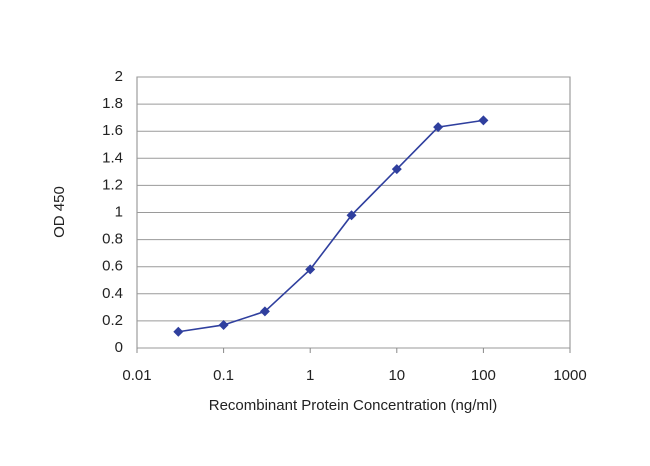 Image resolution: width=650 pixels, height=466 pixels. Describe the element at coordinates (59, 212) in the screenshot. I see `y-axis-label: OD 450` at that location.